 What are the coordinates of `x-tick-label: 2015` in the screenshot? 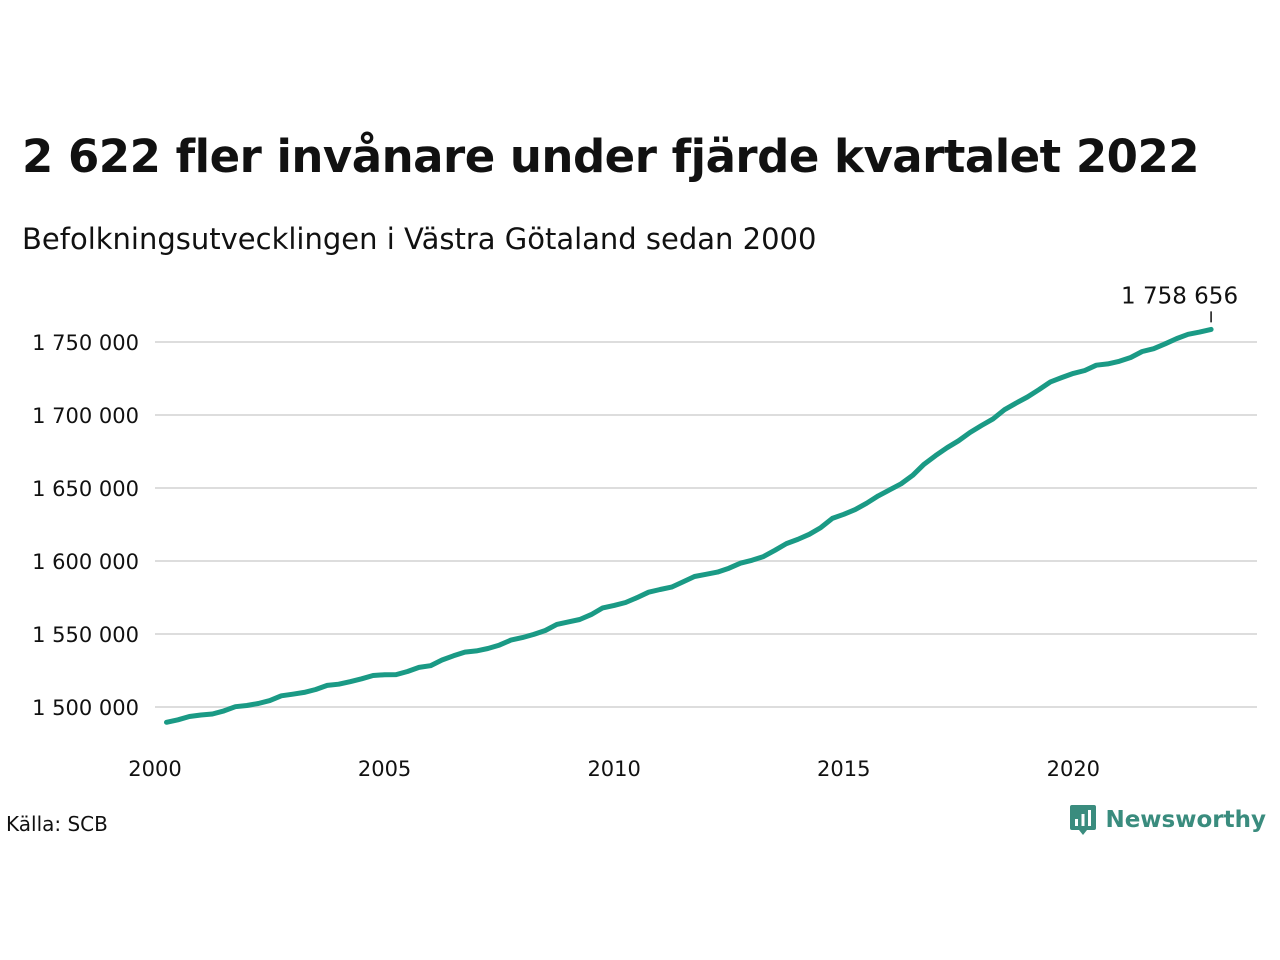 It's located at (843, 769).